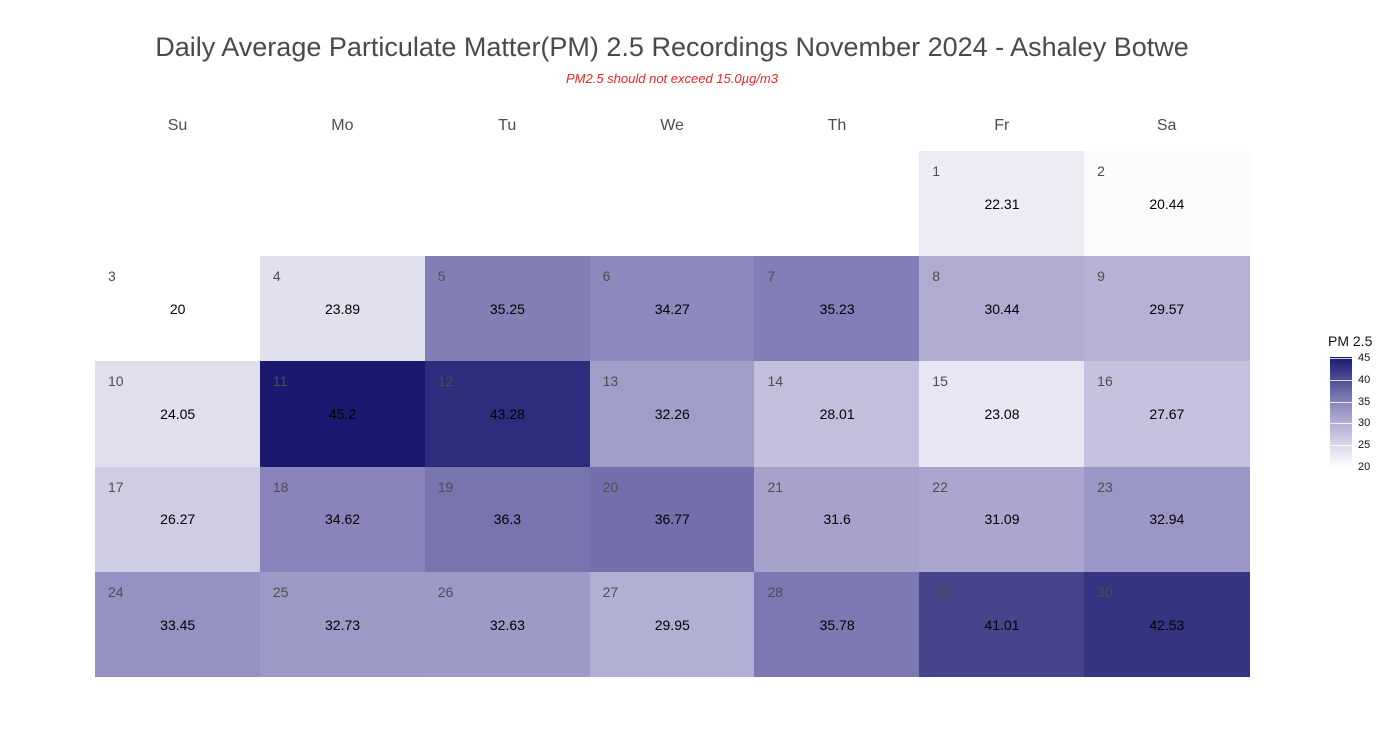 This screenshot has height=752, width=1400. Describe the element at coordinates (441, 276) in the screenshot. I see `day-number: 5` at that location.